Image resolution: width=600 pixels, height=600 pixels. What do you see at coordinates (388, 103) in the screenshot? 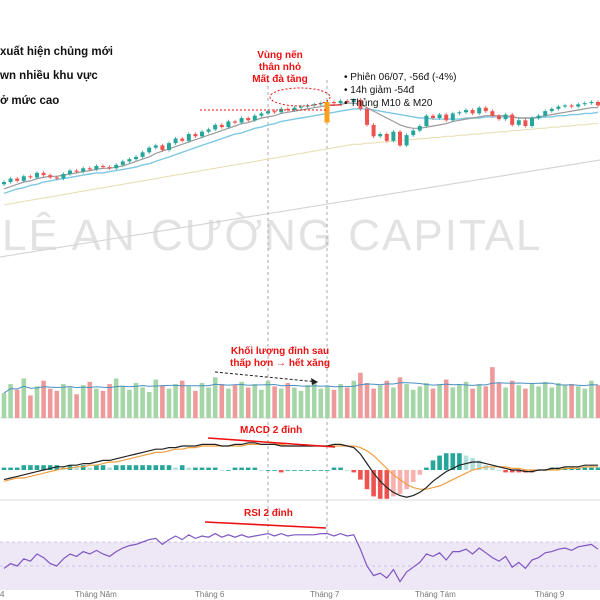
I see `bullet-3: • Thủng M10 & M20` at bounding box center [388, 103].